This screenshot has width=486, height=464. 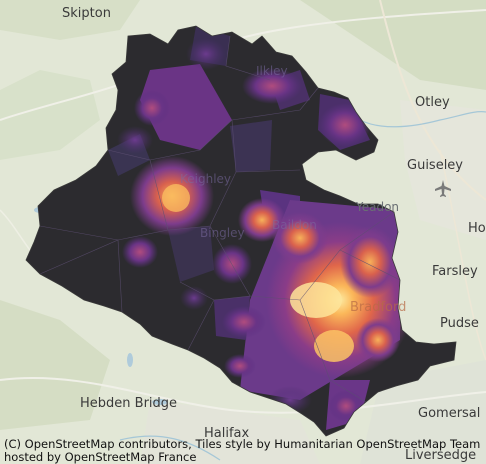 What do you see at coordinates (294, 225) in the screenshot?
I see `place-label-baildon: Baildon` at bounding box center [294, 225].